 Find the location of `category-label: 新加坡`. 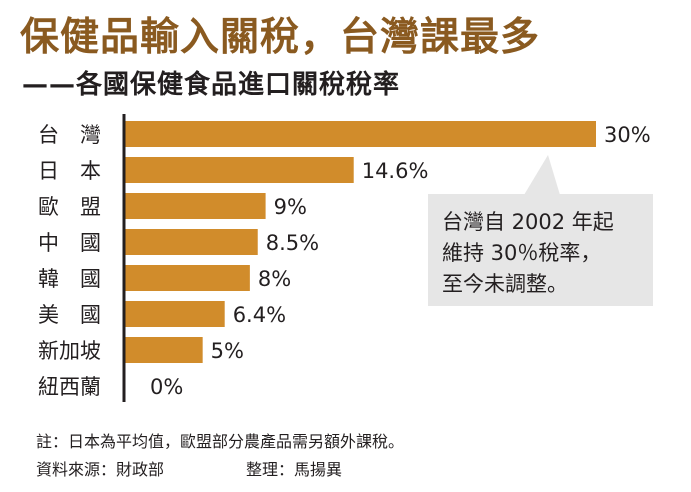

category-label: 新加坡 is located at coordinates (69, 351).